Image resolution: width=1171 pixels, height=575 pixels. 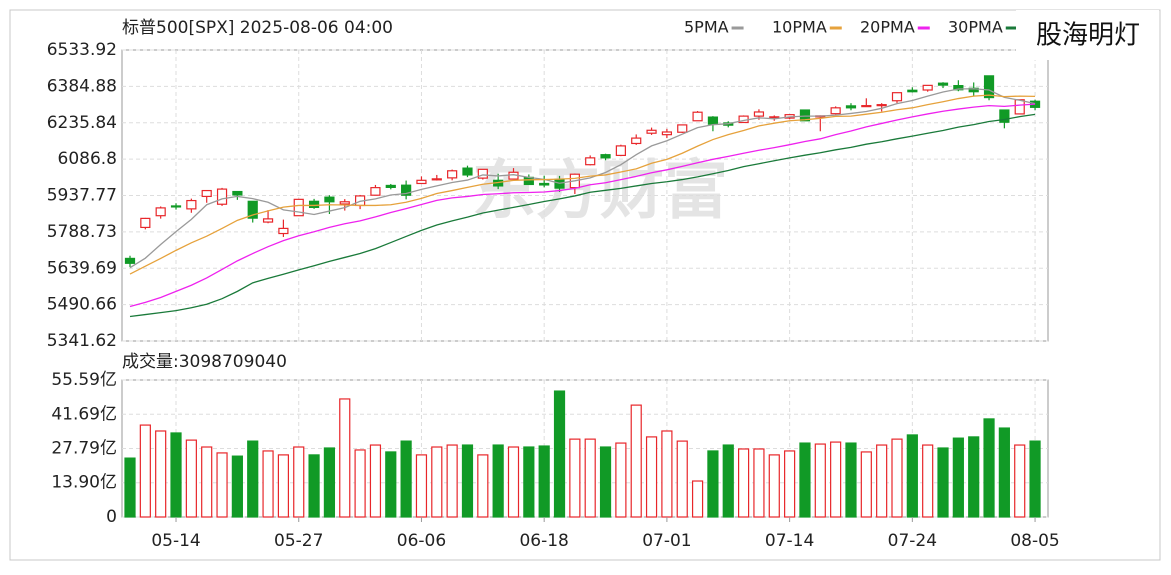 What do you see at coordinates (257, 28) in the screenshot?
I see `chart-title: 标普500[SPX] 2025-08-06 04:00` at bounding box center [257, 28].